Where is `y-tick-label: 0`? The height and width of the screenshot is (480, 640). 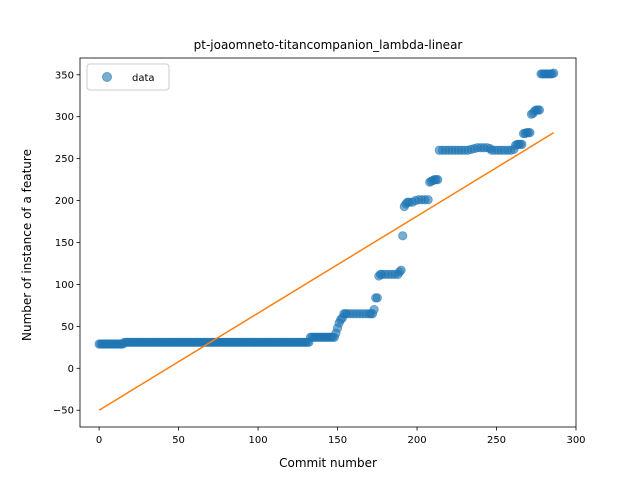
y-tick-label: 0 is located at coordinates (71, 369).